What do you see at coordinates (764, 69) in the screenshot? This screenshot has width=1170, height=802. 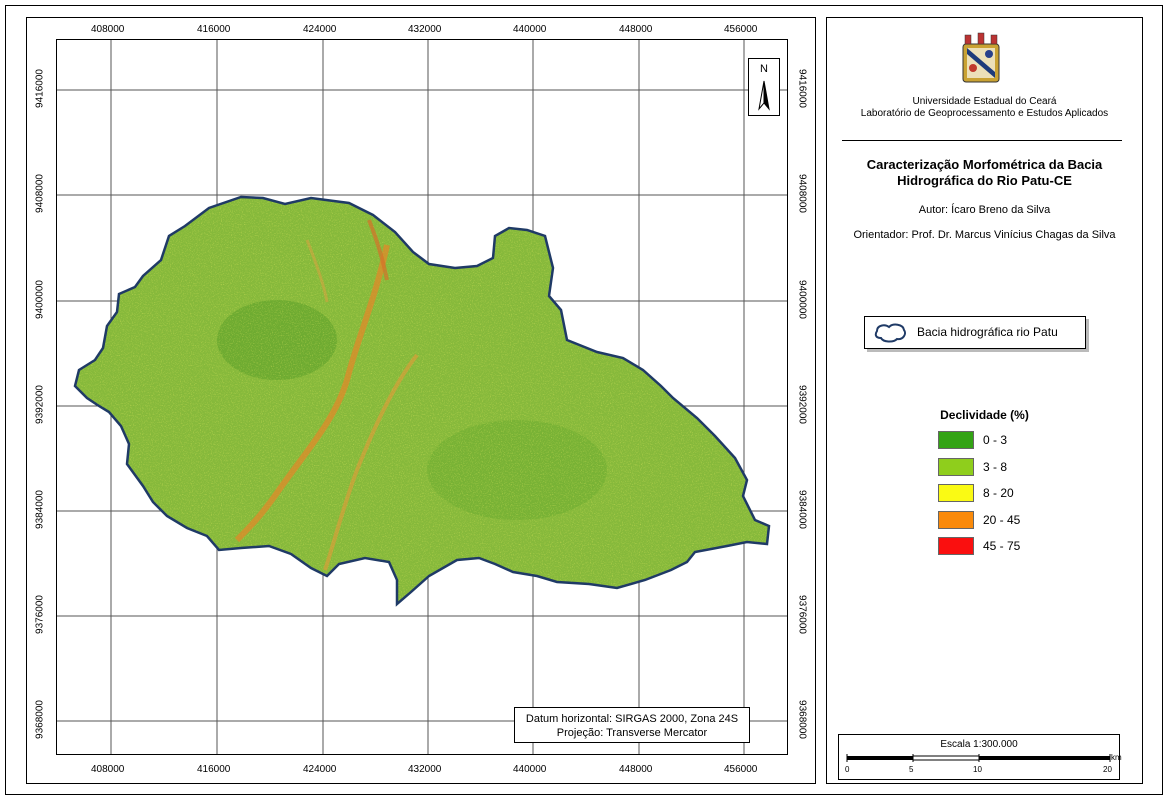 I see `north-label: N` at bounding box center [764, 69].